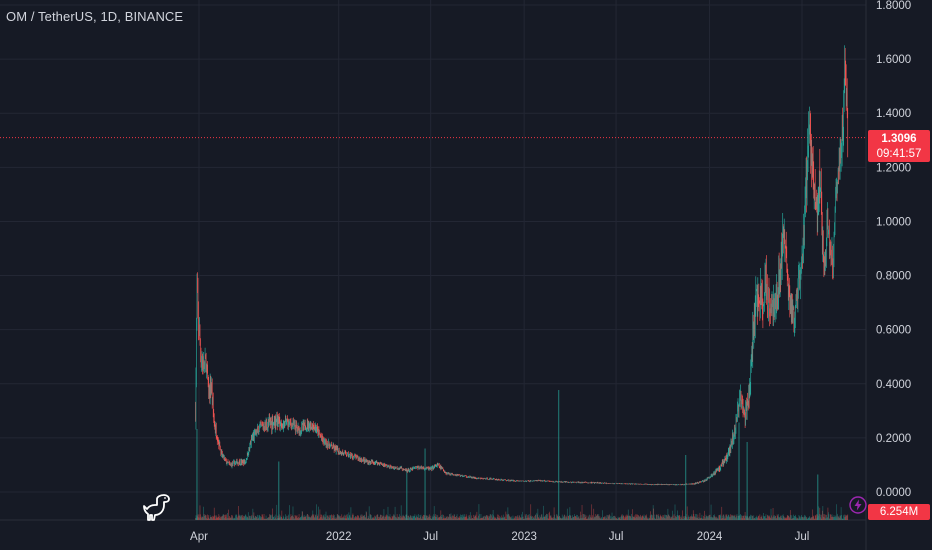 The width and height of the screenshot is (932, 550). Describe the element at coordinates (899, 154) in the screenshot. I see `bar-countdown: 09:41:57` at that location.